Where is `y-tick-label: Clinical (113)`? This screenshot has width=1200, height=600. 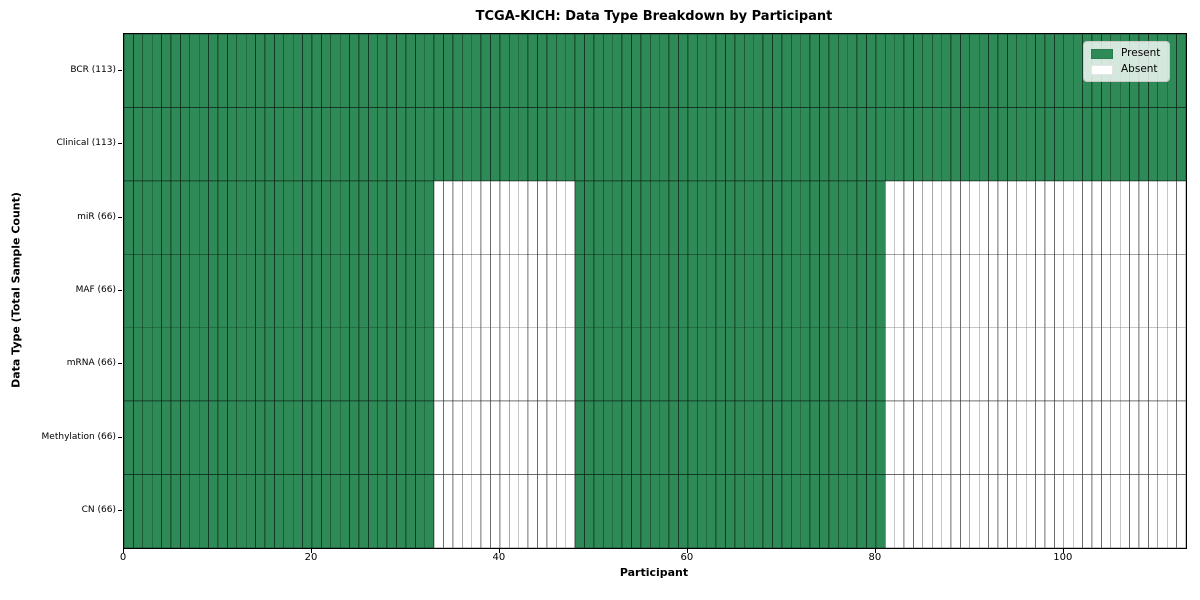
y-tick-label: Clinical (113) is located at coordinates (86, 143).